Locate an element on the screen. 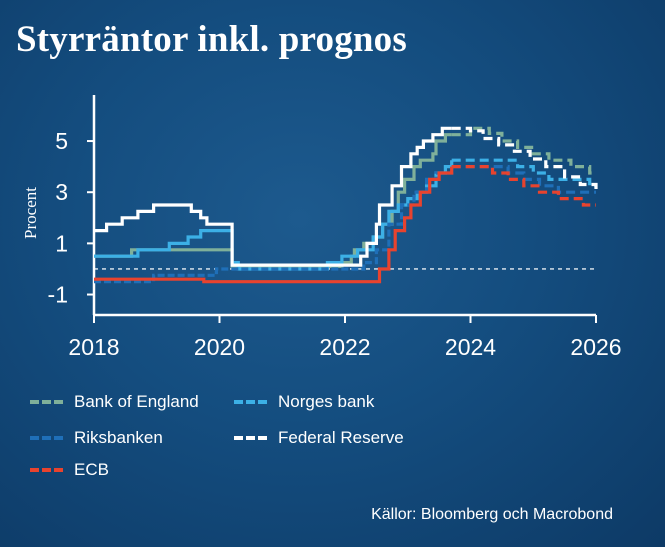 Image resolution: width=665 pixels, height=547 pixels. series-line-riksbanken is located at coordinates (274, 225).